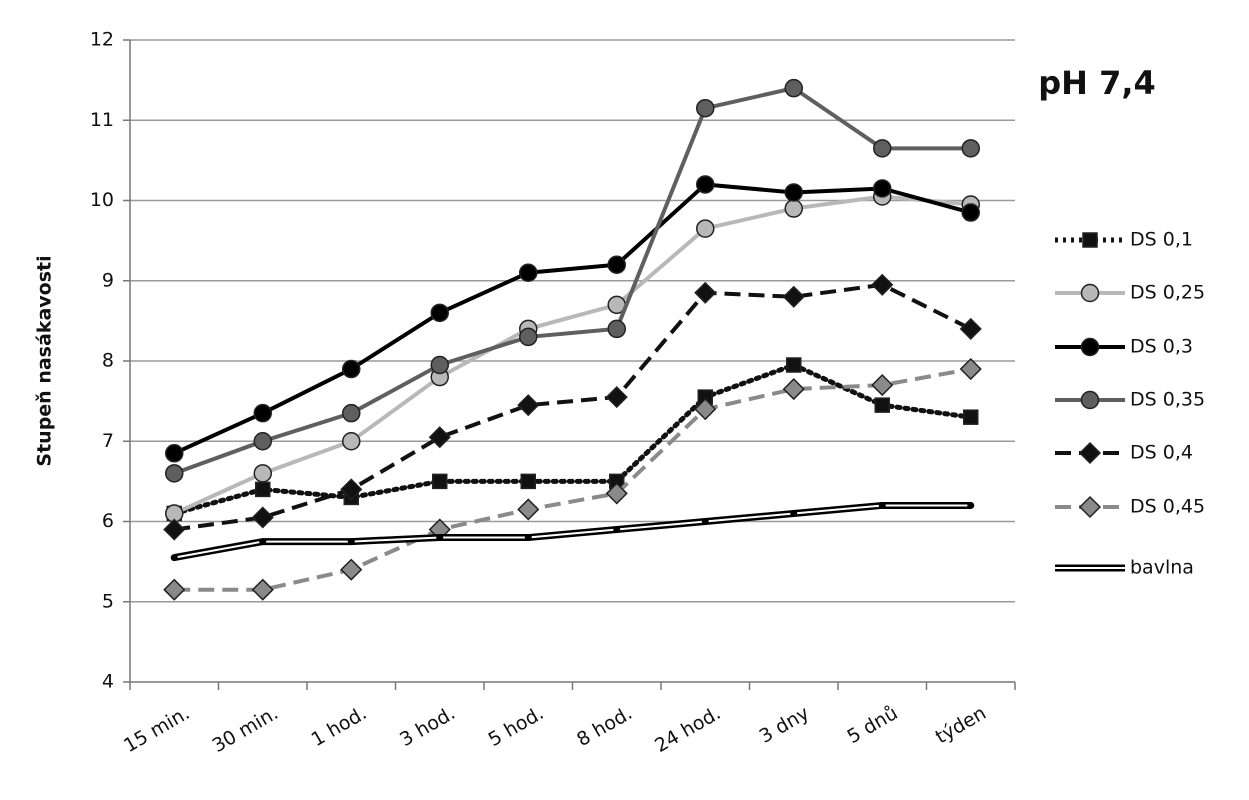 This screenshot has width=1249, height=800. Describe the element at coordinates (1167, 400) in the screenshot. I see `legend-label: DS 0,35` at that location.